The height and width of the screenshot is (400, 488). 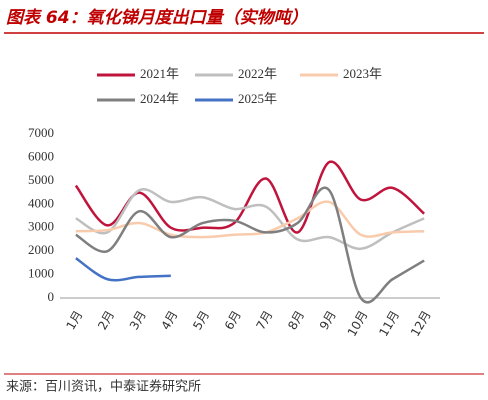 I want to click on x-tick-label: 6月, so click(x=233, y=320).